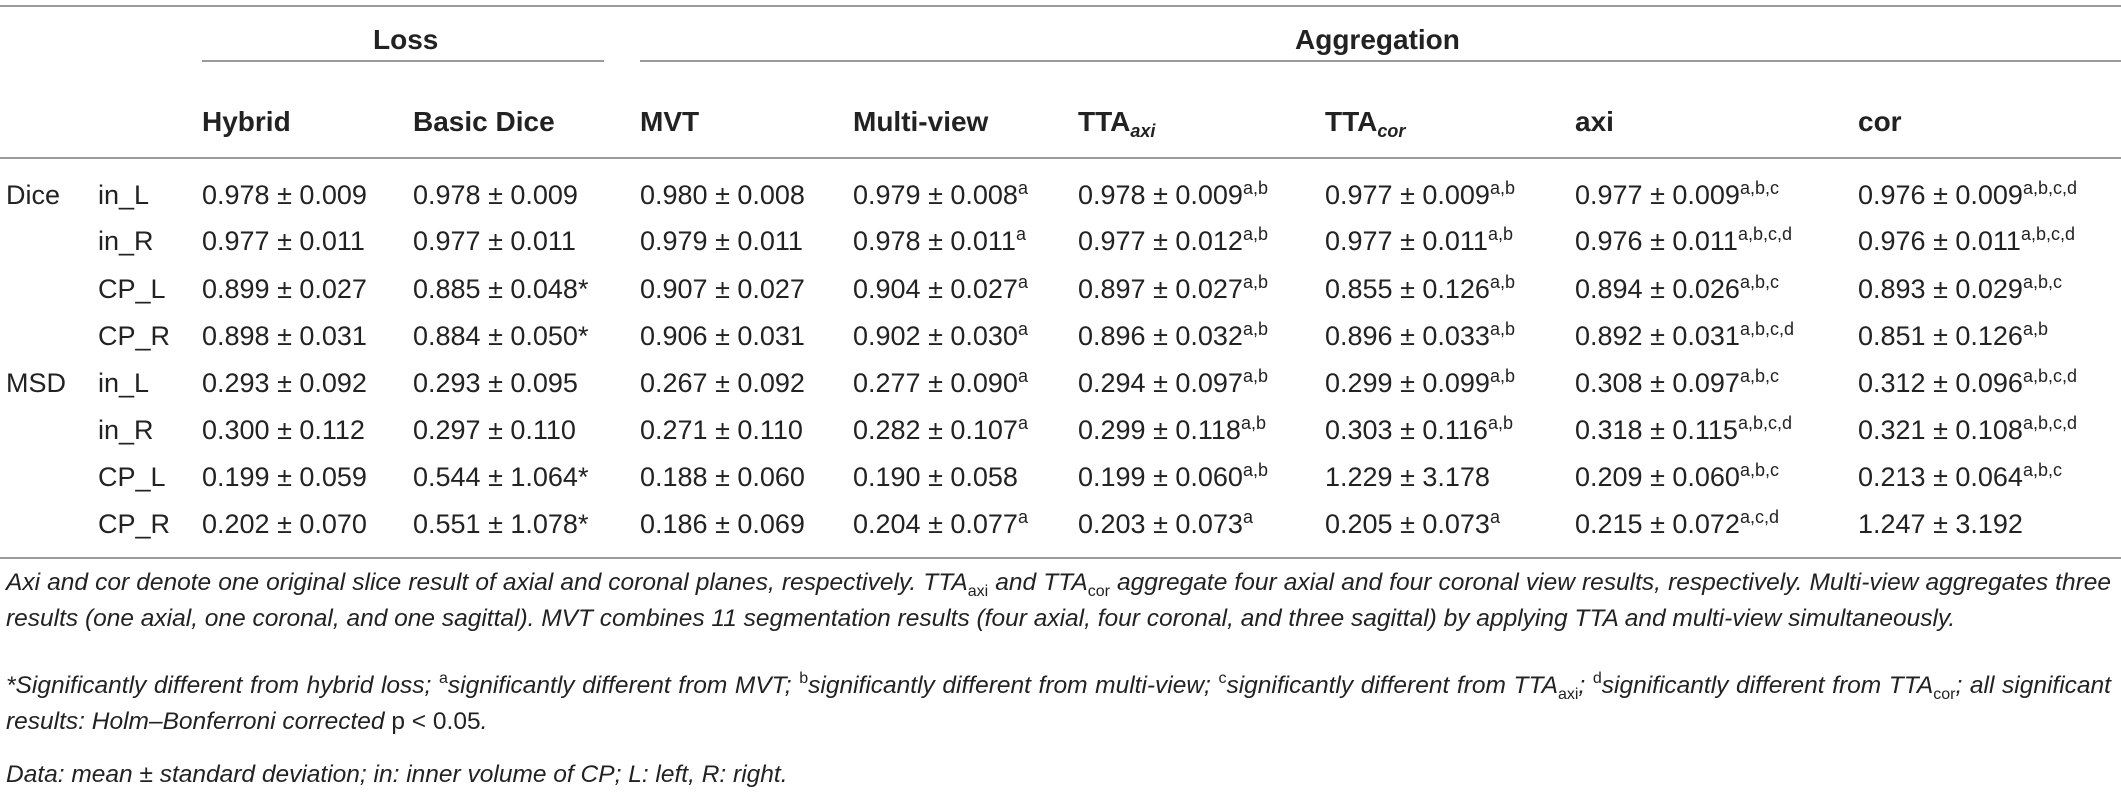 The image size is (2121, 796). I want to click on loss-group-rule, so click(403, 61).